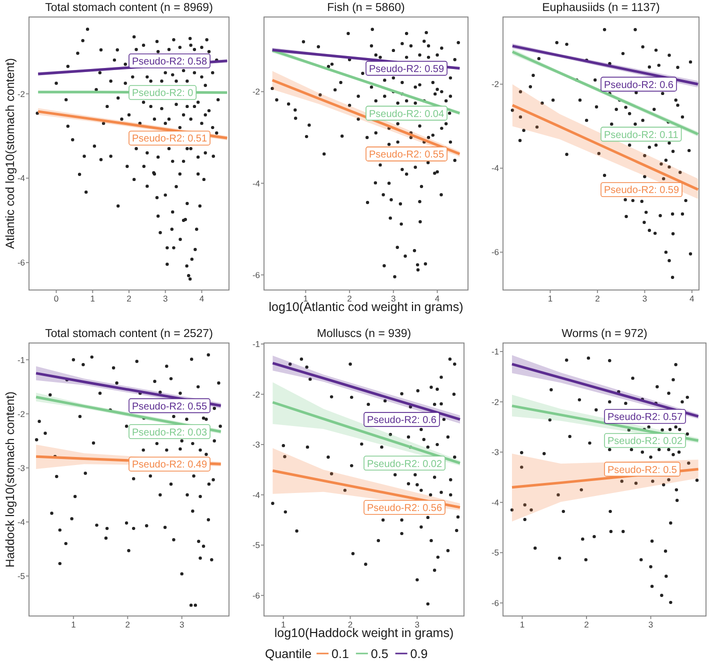  I want to click on x-tick-label: 0, so click(56, 299).